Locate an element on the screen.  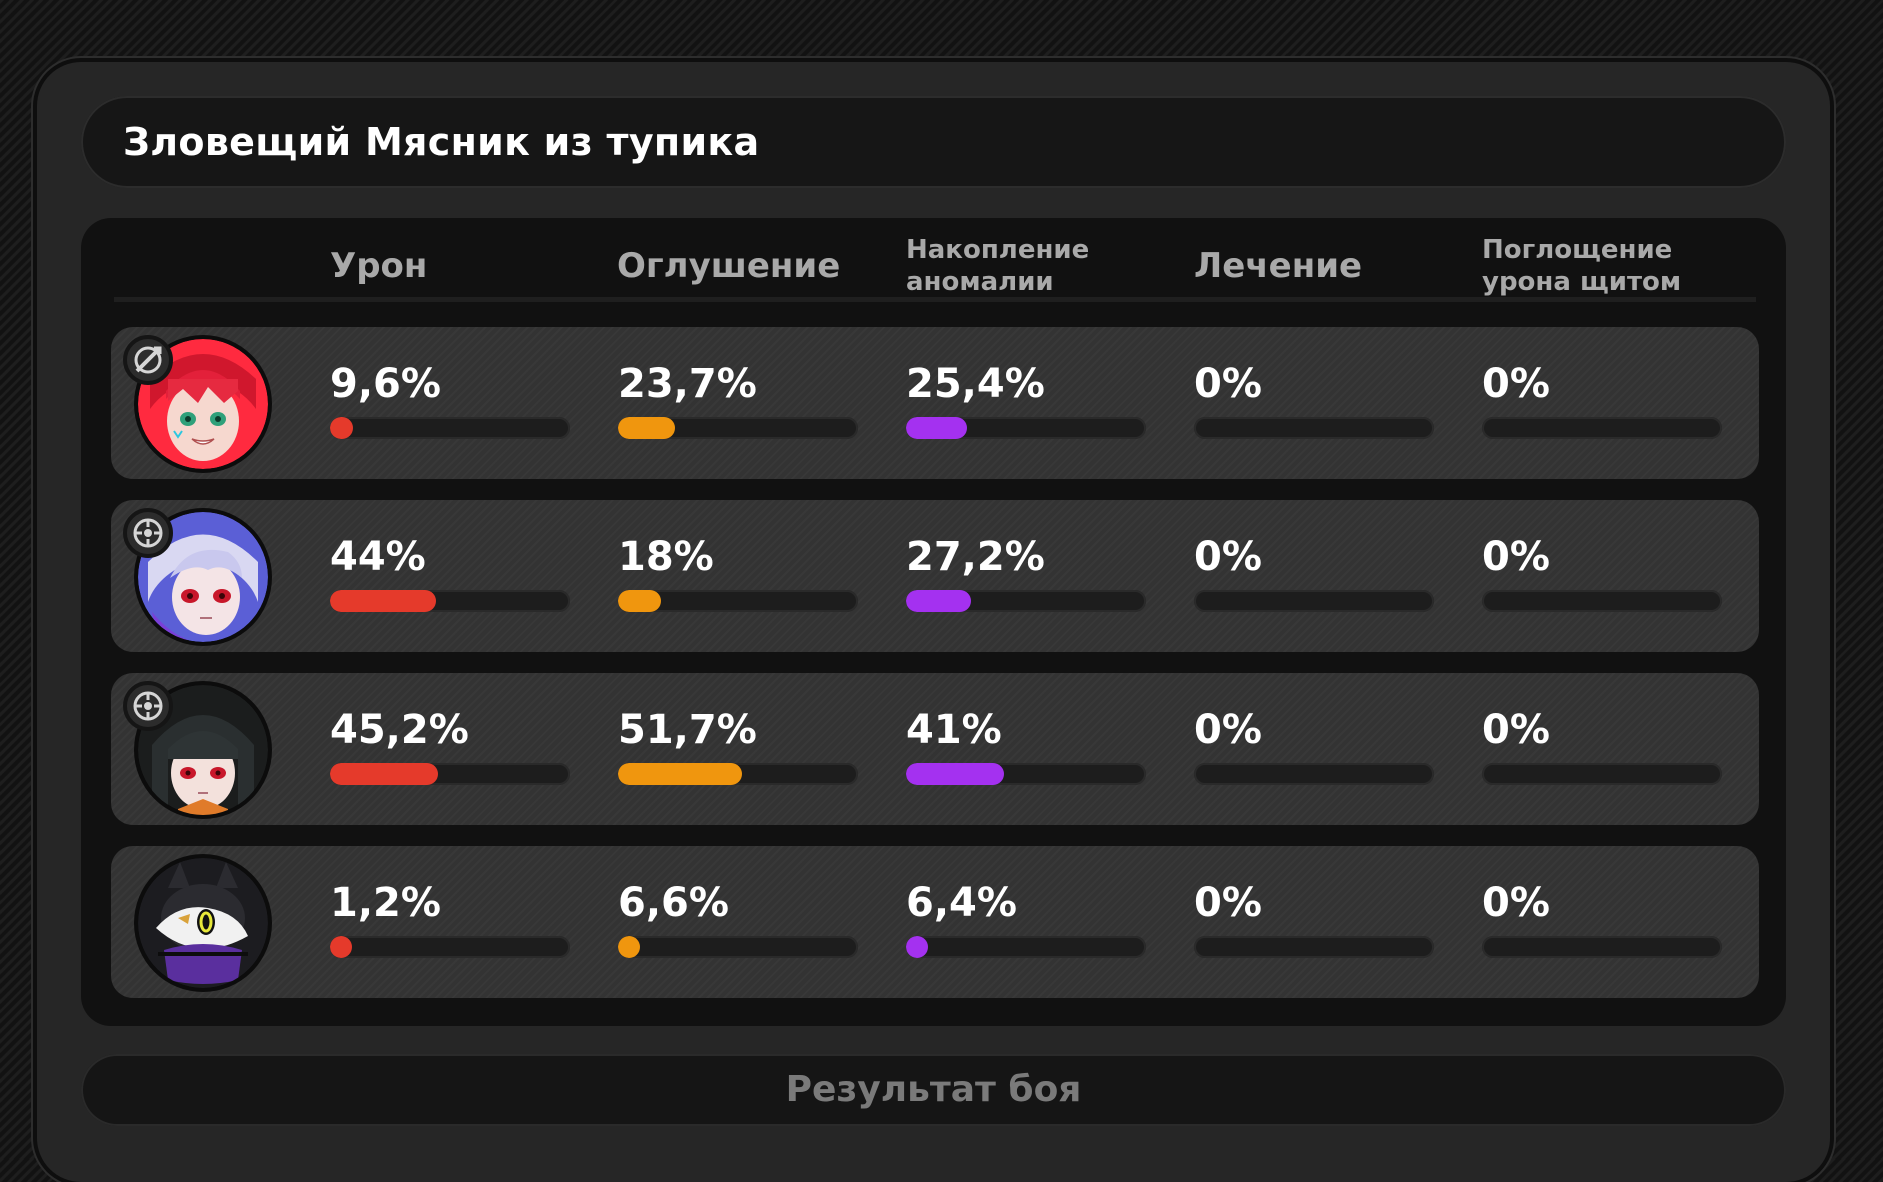
stun-cell: 6,6% is located at coordinates (738, 922).